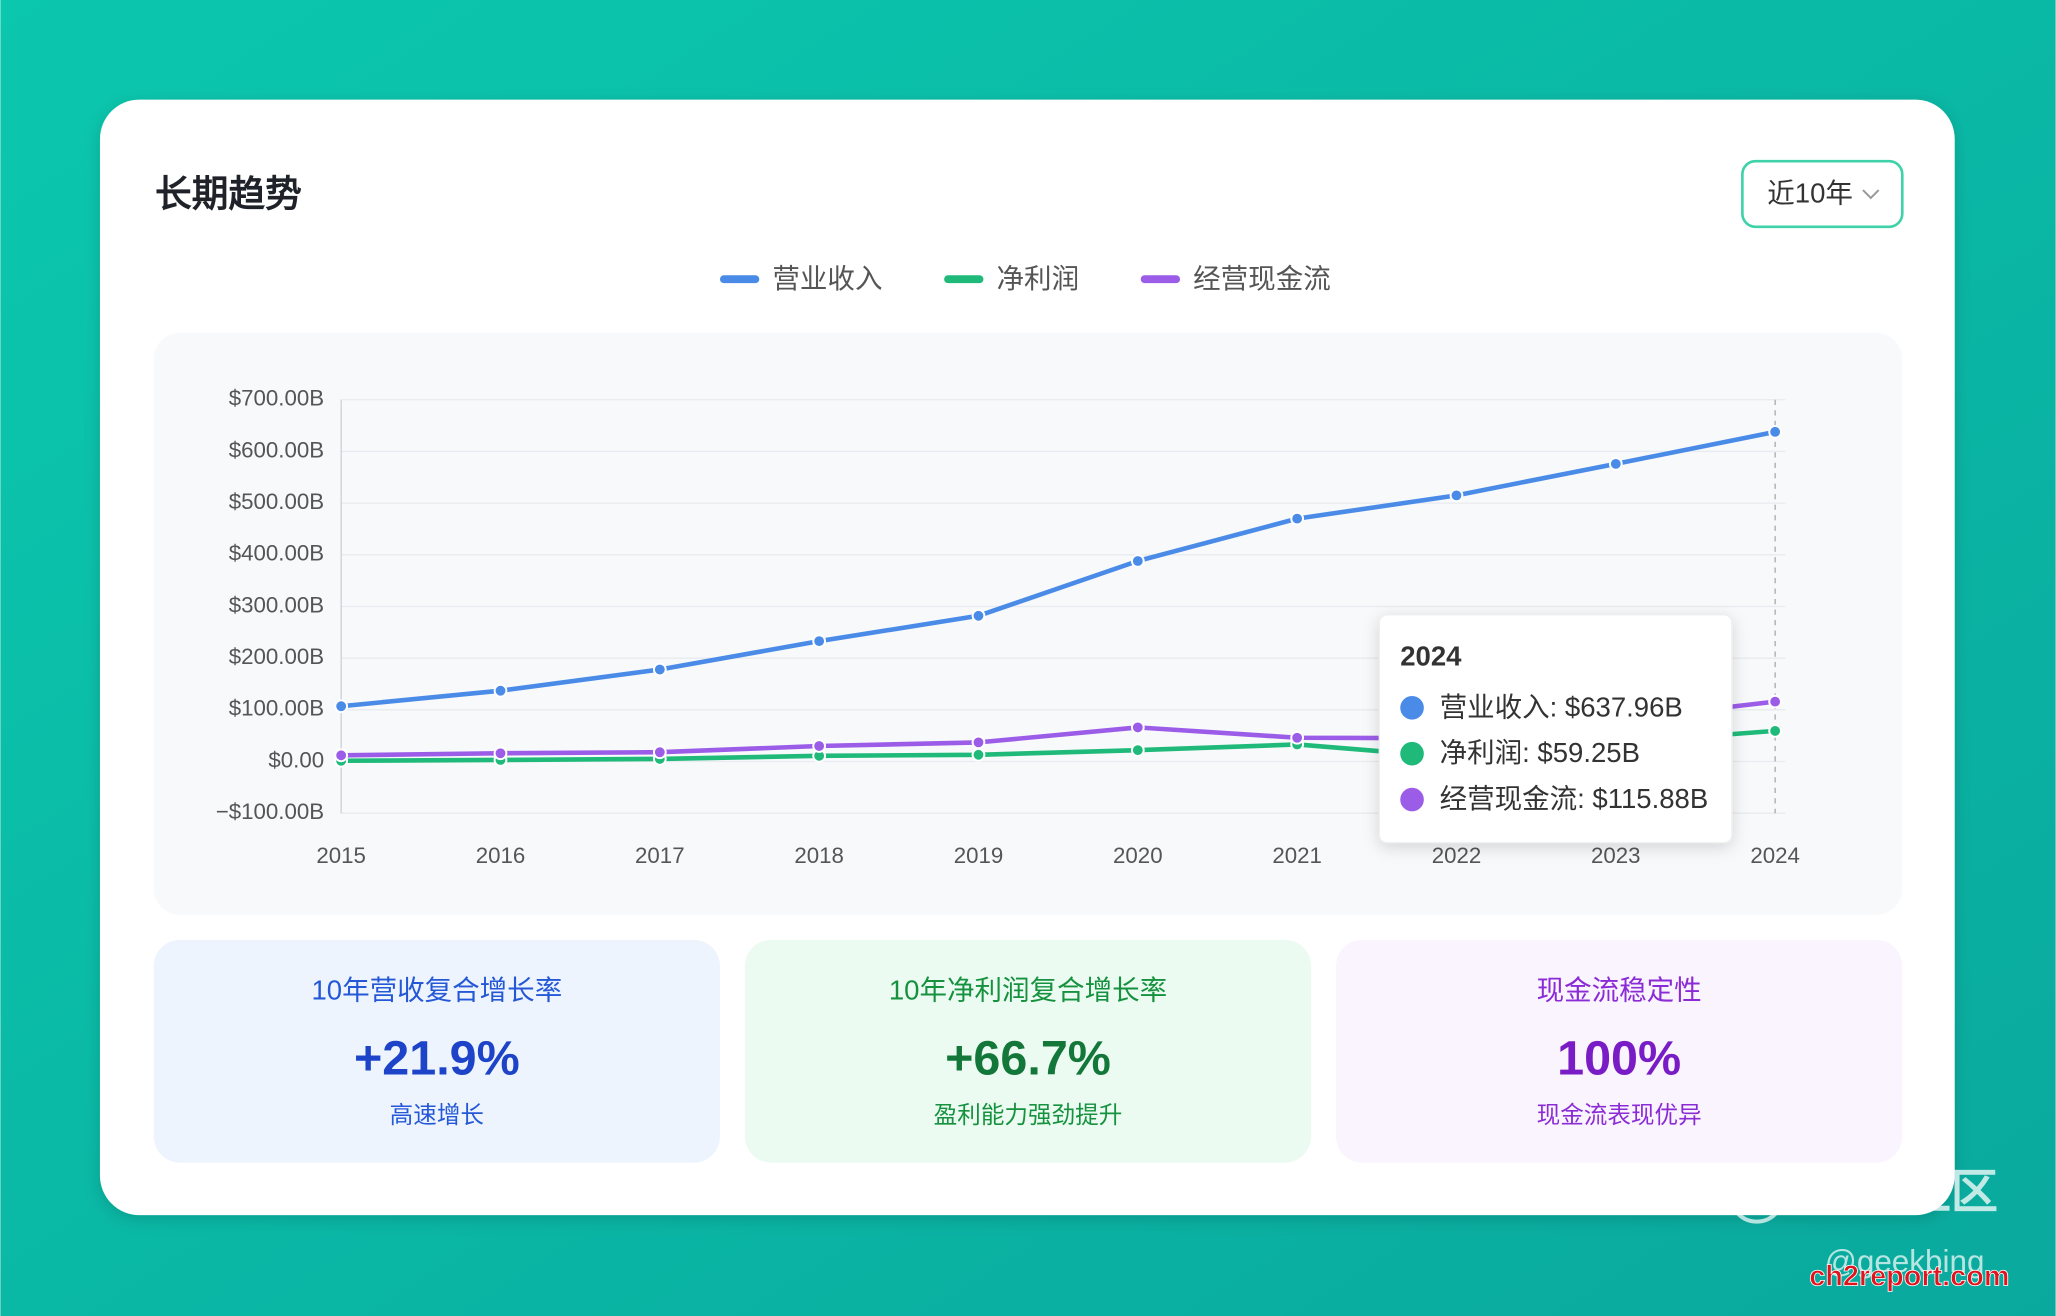 The image size is (2056, 1316). I want to click on y-tick-label: $400.00B, so click(276, 553).